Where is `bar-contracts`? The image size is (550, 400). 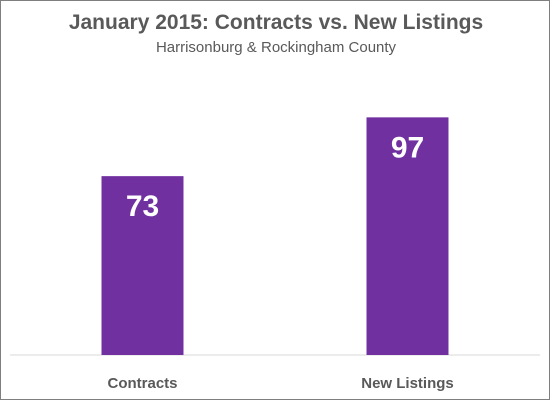
bar-contracts is located at coordinates (142, 265).